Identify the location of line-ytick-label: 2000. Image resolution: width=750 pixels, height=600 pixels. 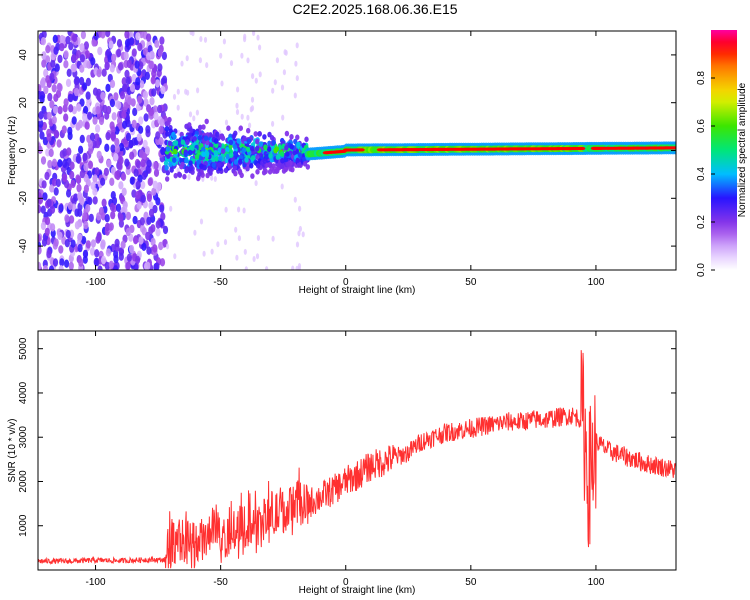
(23, 481).